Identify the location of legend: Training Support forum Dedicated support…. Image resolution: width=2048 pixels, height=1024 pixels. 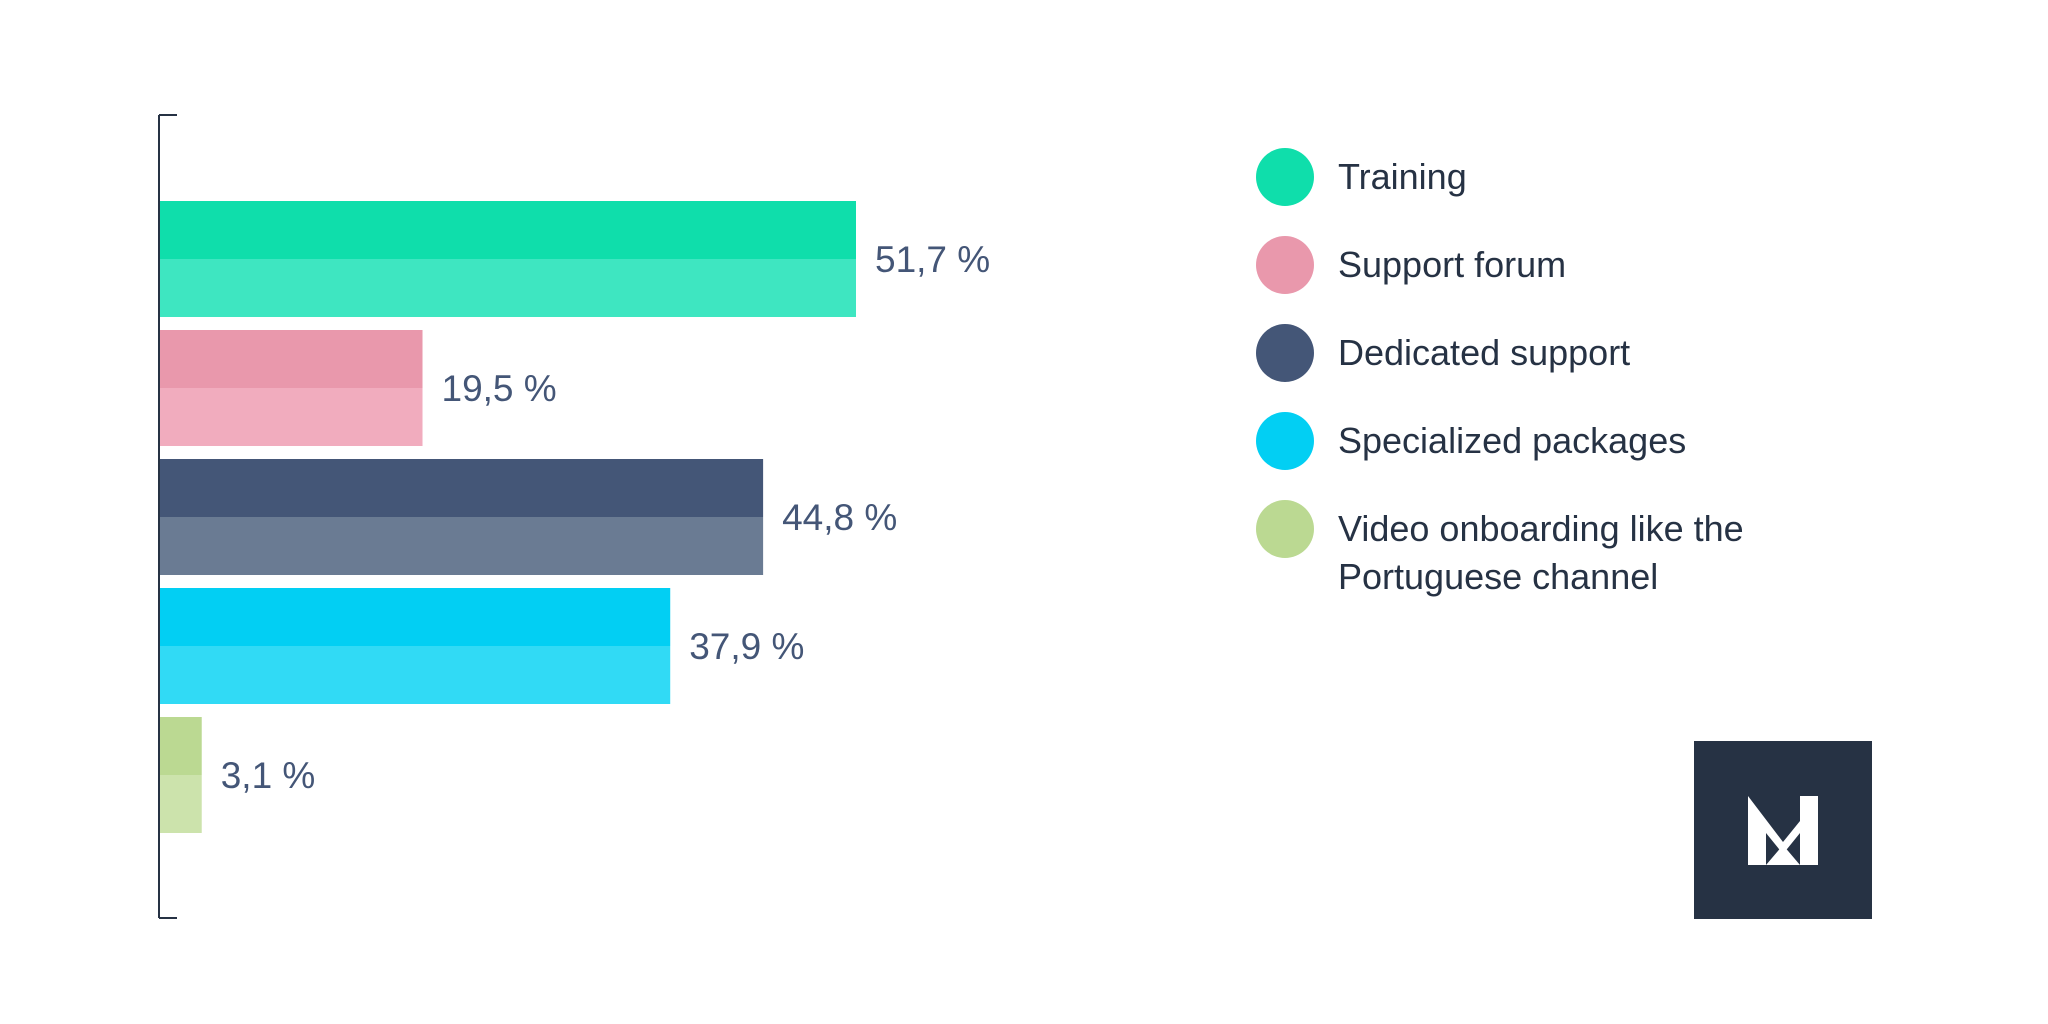
(1566, 389).